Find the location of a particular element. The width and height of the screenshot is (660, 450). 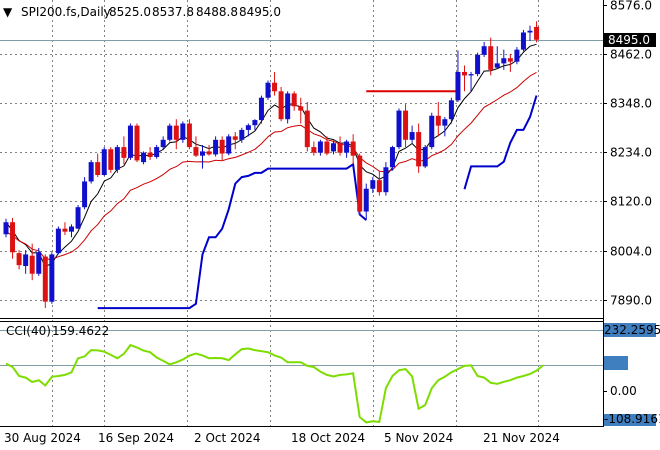

cci-series is located at coordinates (274, 383).